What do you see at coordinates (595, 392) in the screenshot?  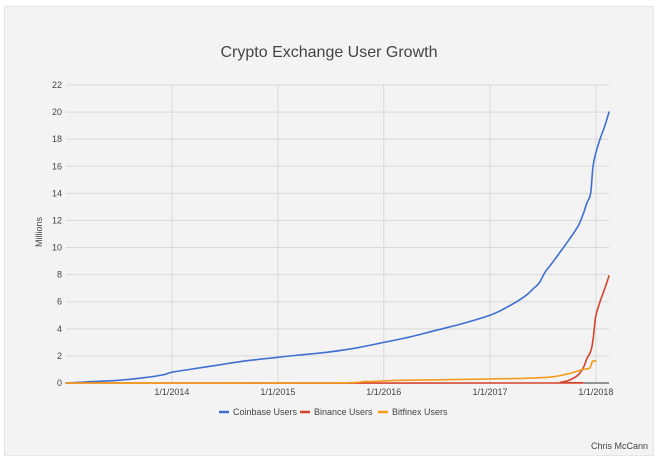 I see `x-tick-label: 1/1/2018` at bounding box center [595, 392].